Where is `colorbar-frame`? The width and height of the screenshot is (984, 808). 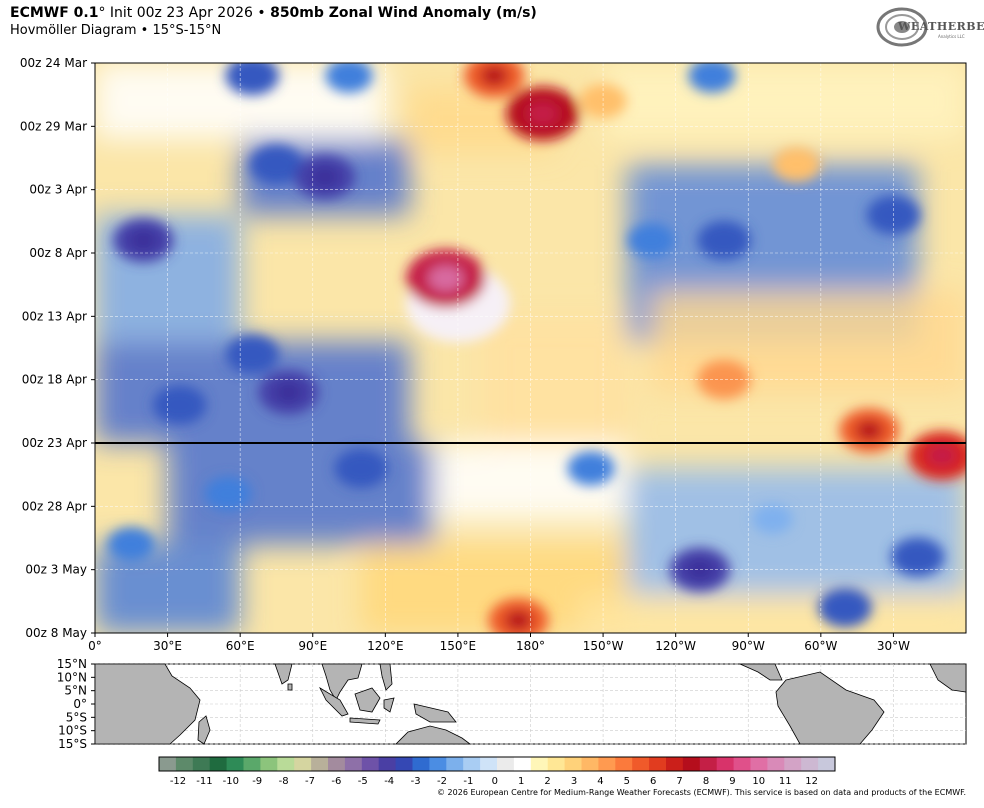 colorbar-frame is located at coordinates (497, 764).